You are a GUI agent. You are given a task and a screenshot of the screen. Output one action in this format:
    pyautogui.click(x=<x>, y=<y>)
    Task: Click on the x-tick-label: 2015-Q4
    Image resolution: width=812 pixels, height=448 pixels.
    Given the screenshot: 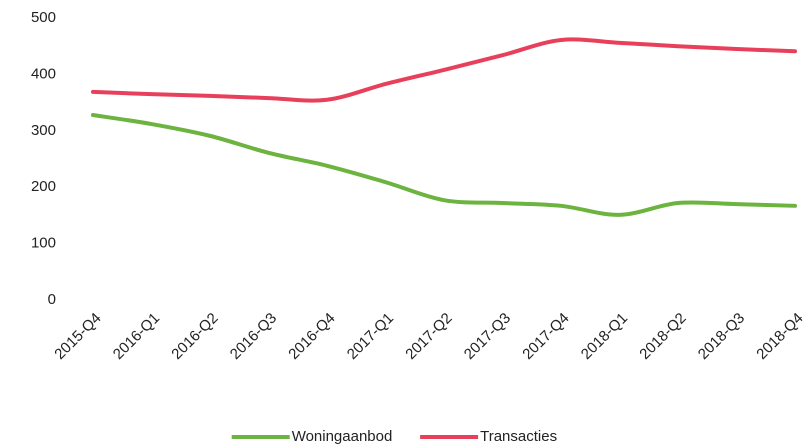 What is the action you would take?
    pyautogui.click(x=77, y=336)
    